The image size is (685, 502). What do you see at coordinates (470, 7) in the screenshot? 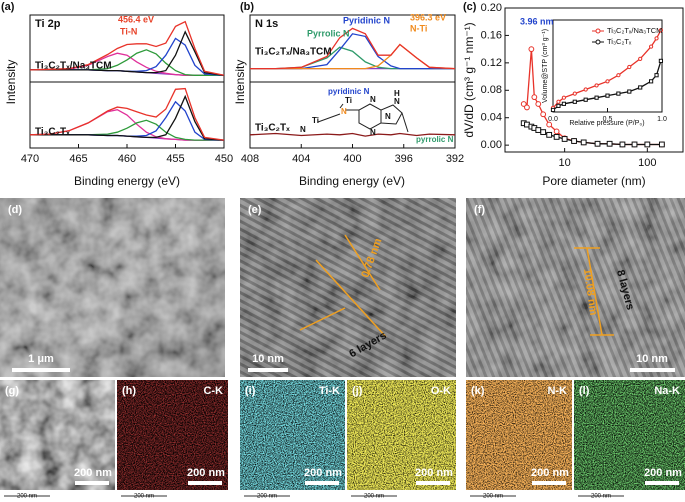
I see `panel-label: (c)` at bounding box center [470, 7].